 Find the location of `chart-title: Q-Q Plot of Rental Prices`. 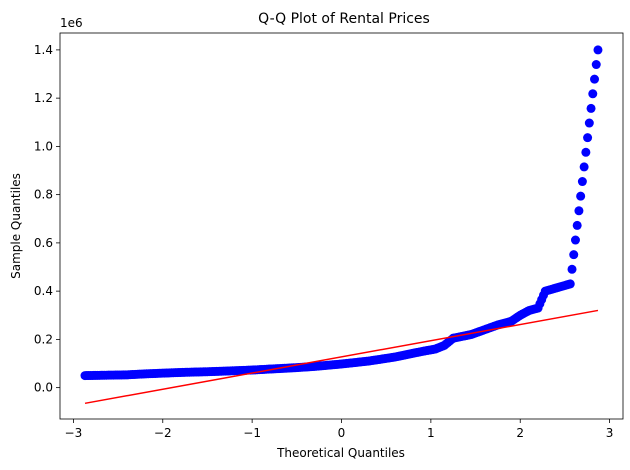

chart-title: Q-Q Plot of Rental Prices is located at coordinates (344, 19).